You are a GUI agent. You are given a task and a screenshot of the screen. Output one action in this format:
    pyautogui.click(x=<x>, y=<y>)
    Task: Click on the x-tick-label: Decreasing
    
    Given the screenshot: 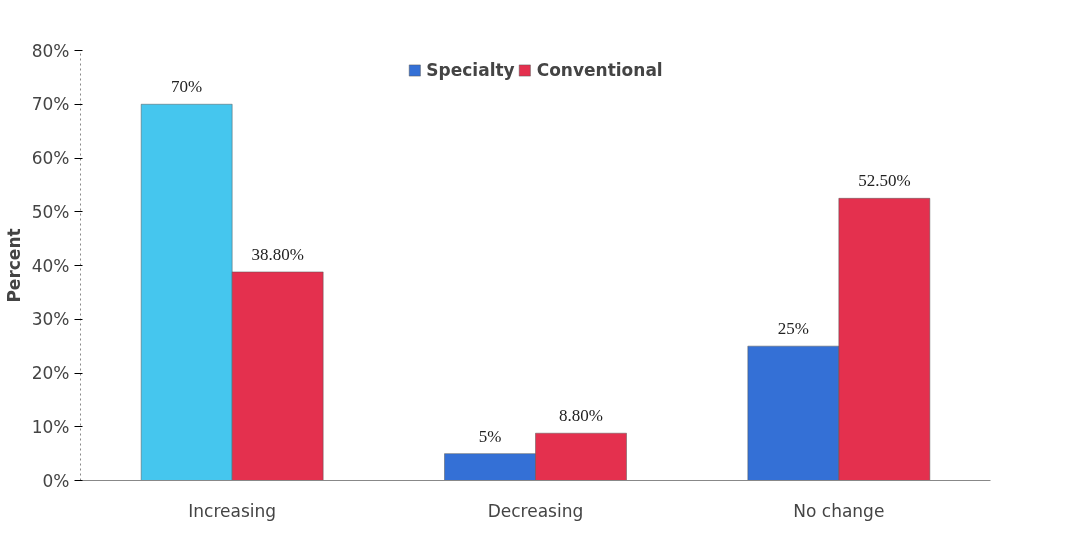 What is the action you would take?
    pyautogui.click(x=535, y=510)
    